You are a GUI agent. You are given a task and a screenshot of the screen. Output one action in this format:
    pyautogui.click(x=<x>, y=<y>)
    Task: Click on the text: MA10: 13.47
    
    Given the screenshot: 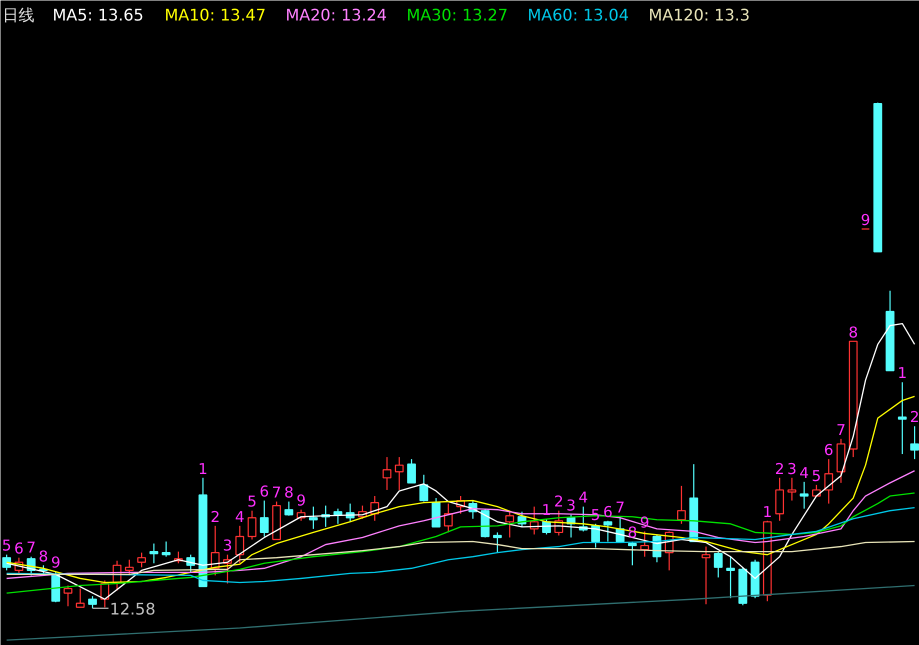 What is the action you would take?
    pyautogui.click(x=215, y=15)
    